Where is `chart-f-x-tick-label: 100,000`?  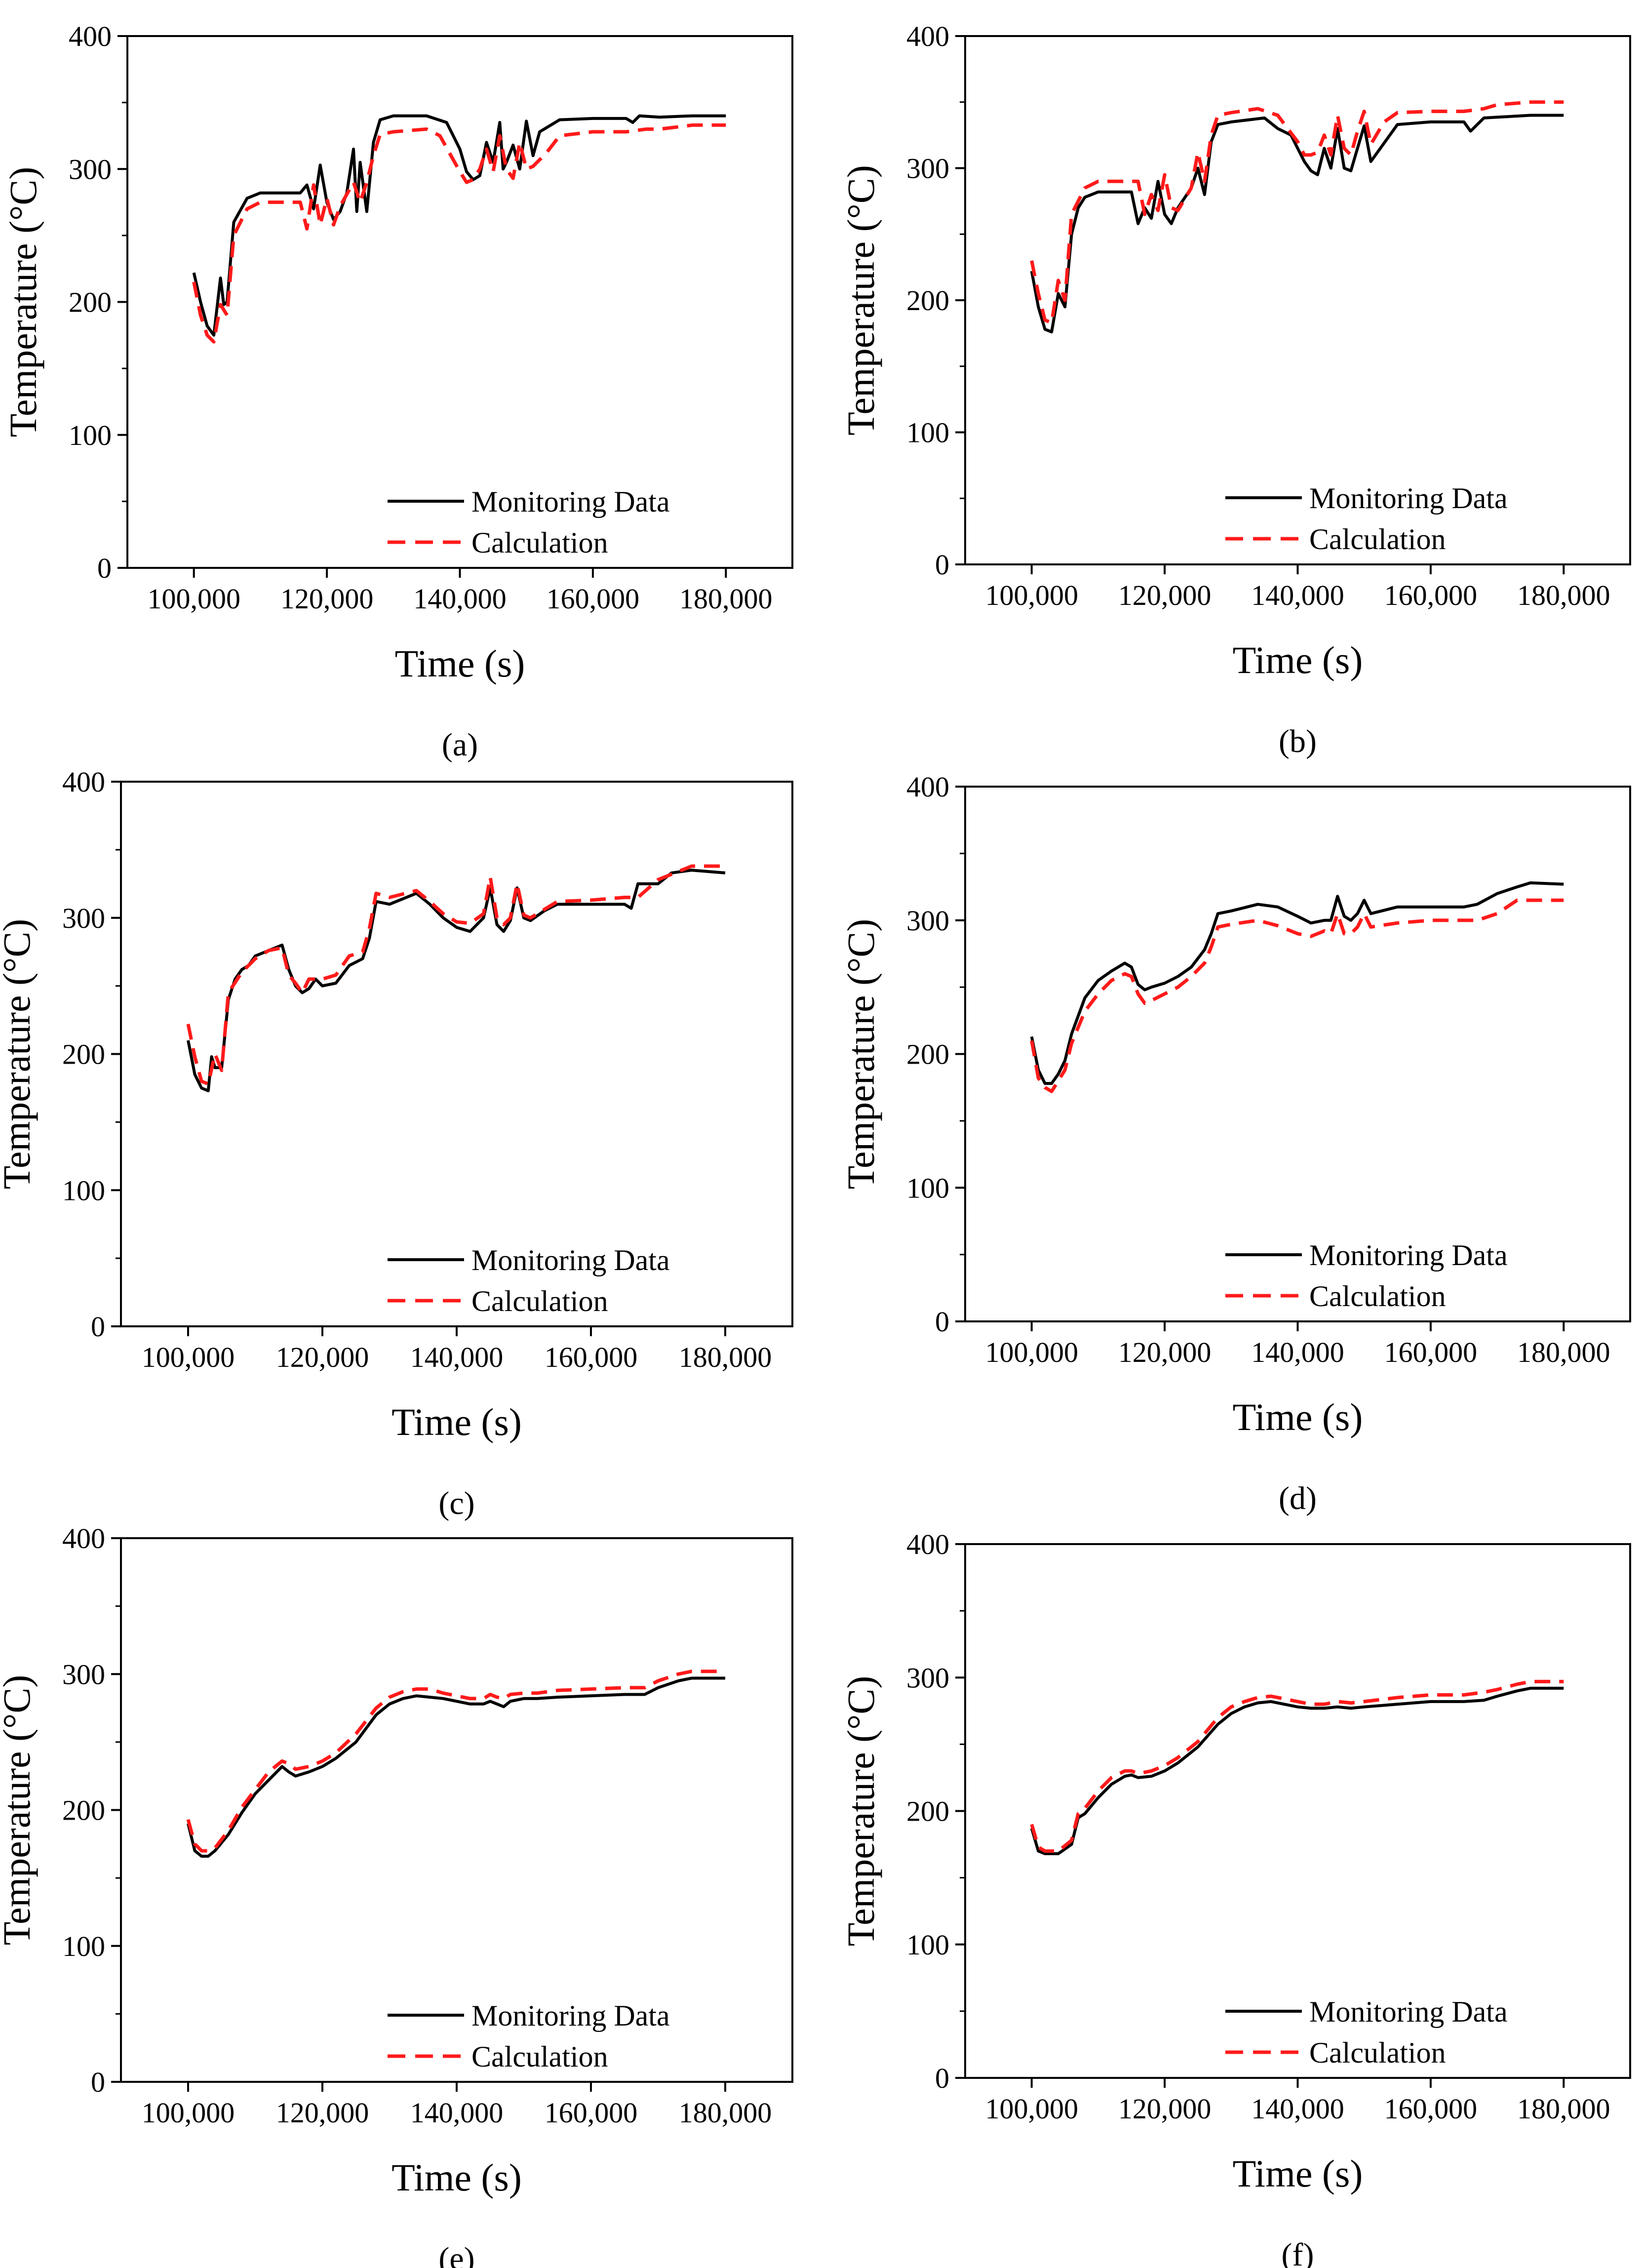 chart-f-x-tick-label: 100,000 is located at coordinates (1031, 2109).